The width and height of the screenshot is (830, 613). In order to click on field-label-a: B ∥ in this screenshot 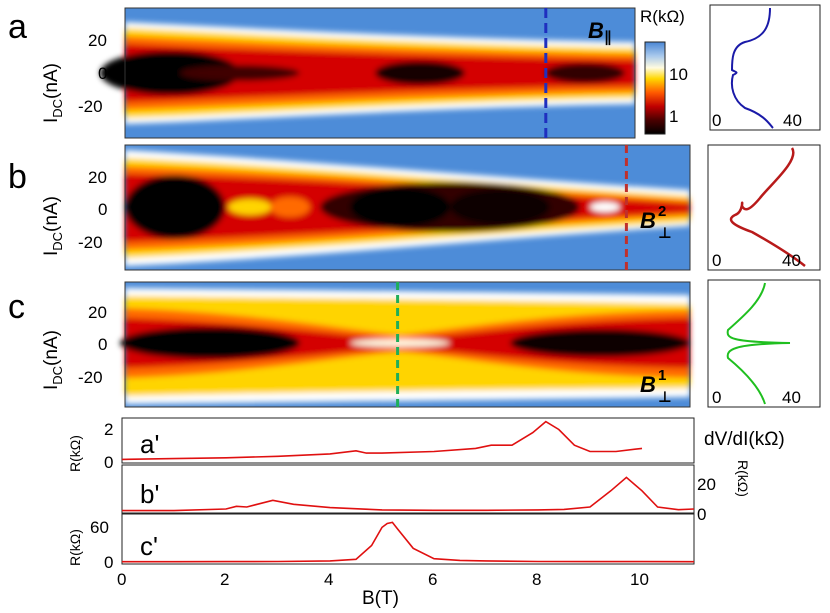, I will do `click(600, 32)`.